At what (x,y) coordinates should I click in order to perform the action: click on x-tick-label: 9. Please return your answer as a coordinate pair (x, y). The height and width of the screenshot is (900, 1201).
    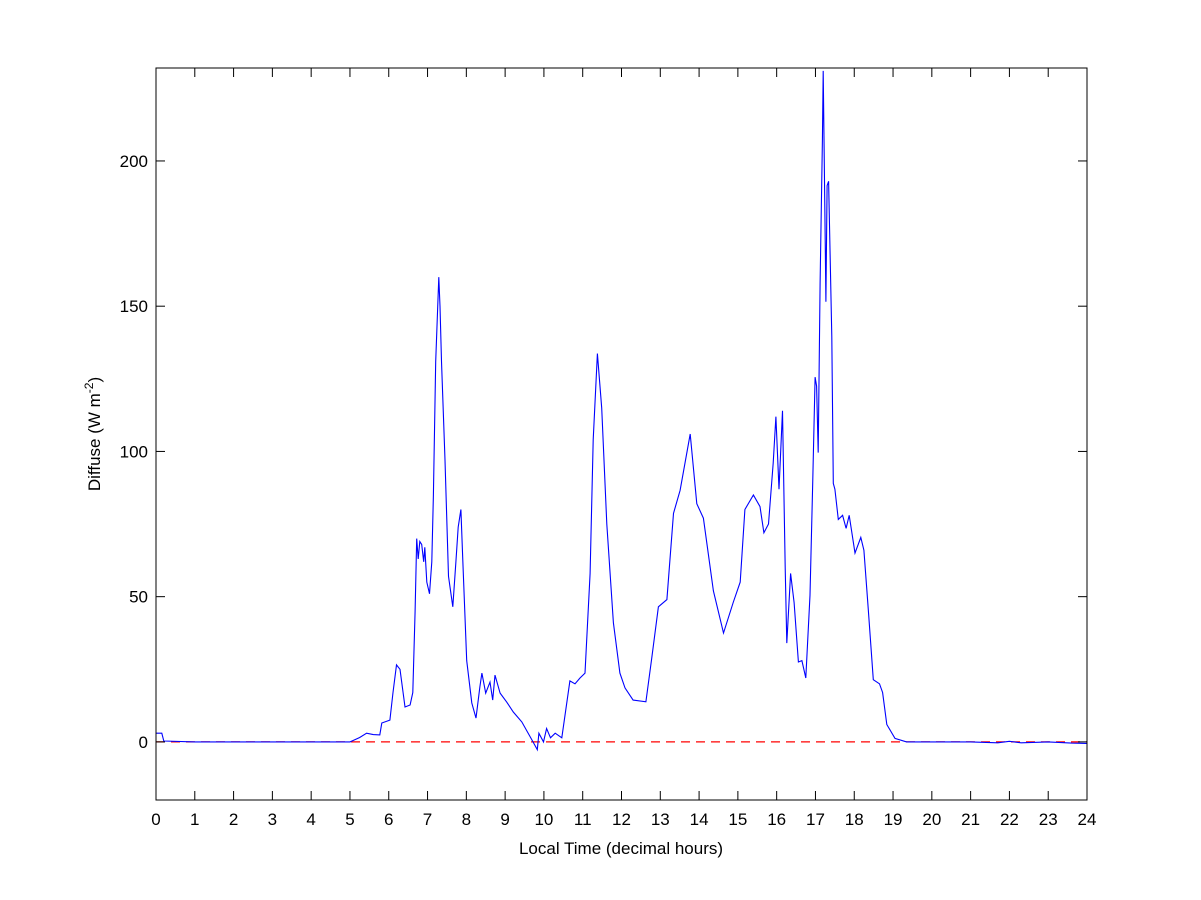
    Looking at the image, I should click on (504, 819).